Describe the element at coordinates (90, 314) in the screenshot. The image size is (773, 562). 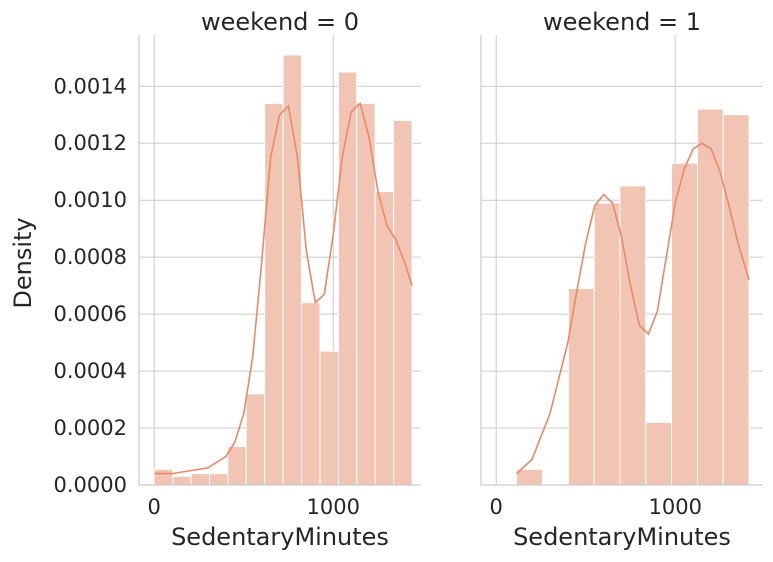
I see `y-tick-label: 0.0006` at that location.